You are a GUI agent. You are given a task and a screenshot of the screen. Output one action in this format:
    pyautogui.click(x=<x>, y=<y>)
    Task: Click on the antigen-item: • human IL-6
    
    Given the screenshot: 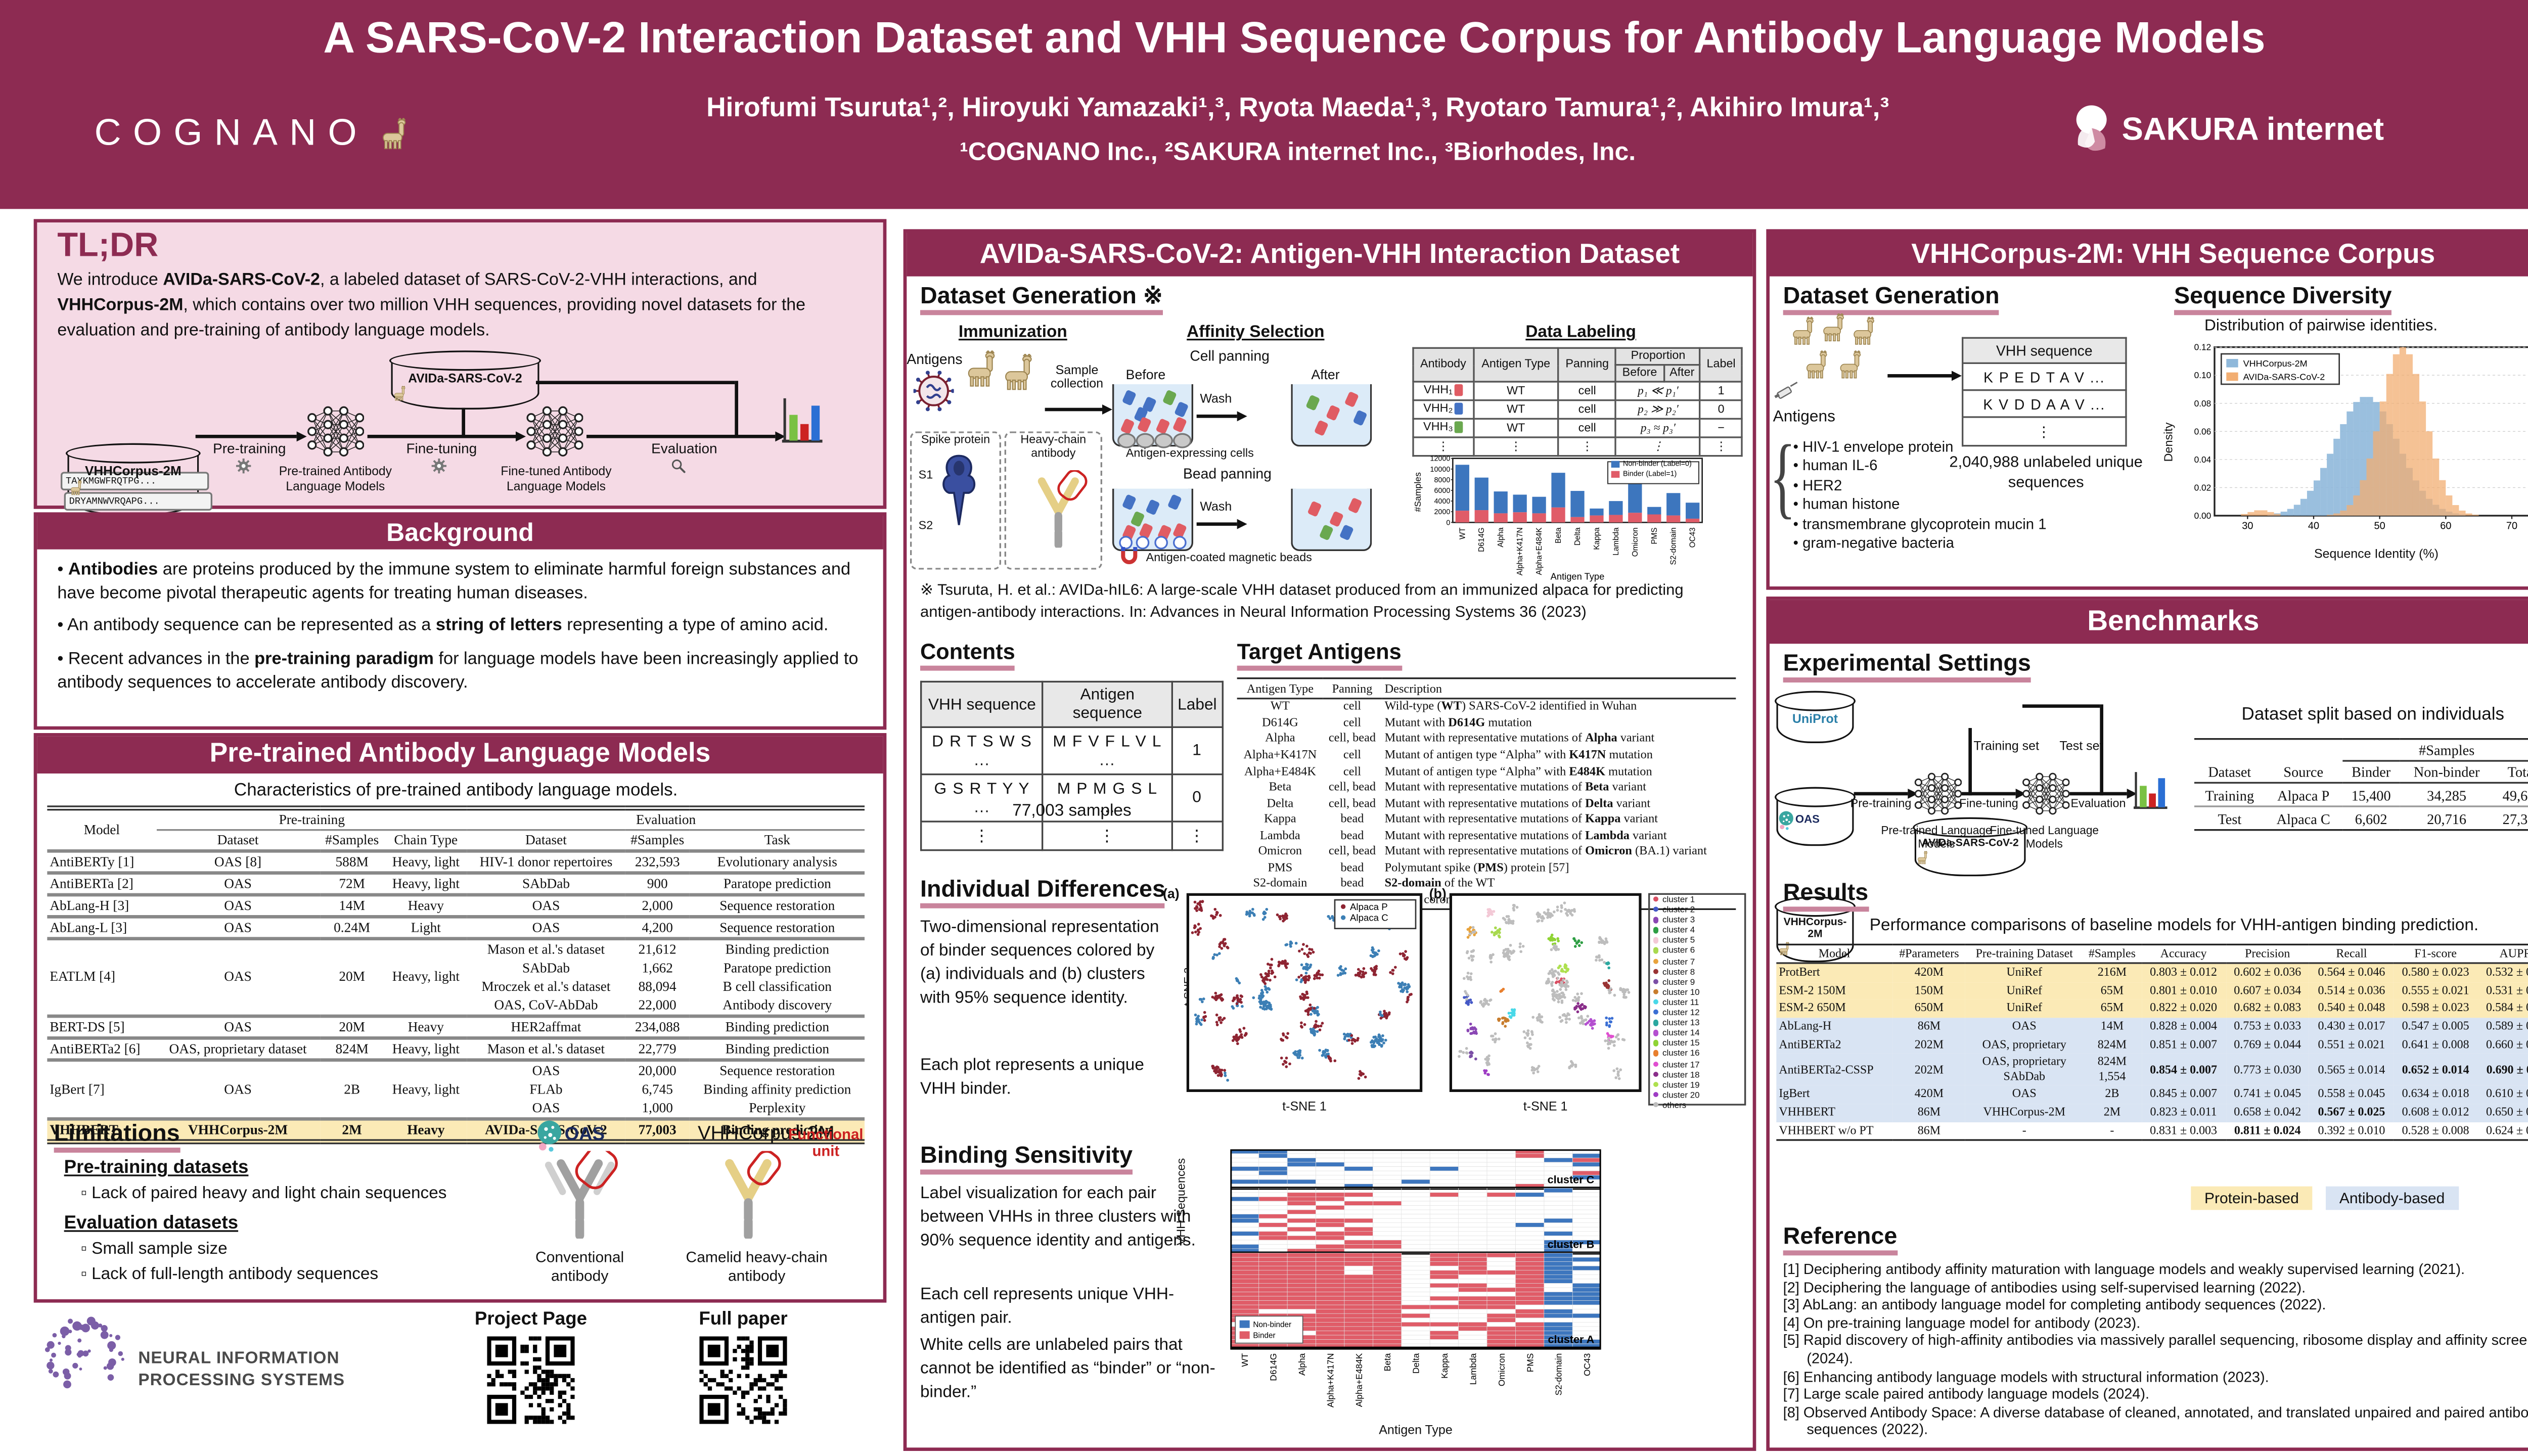 What is the action you would take?
    pyautogui.click(x=1836, y=466)
    